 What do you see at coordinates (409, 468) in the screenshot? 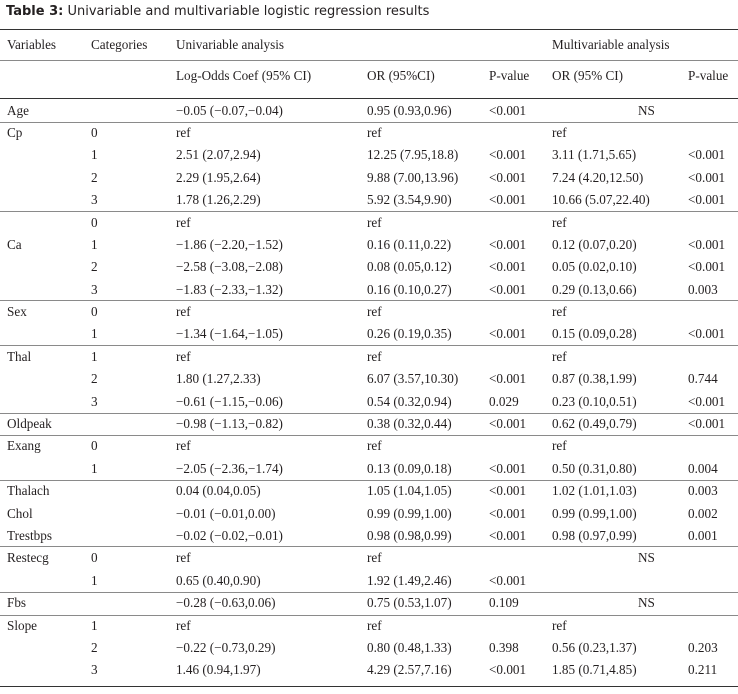
I see `row-or-univariable: 0.13 (0.09,0.18)` at bounding box center [409, 468].